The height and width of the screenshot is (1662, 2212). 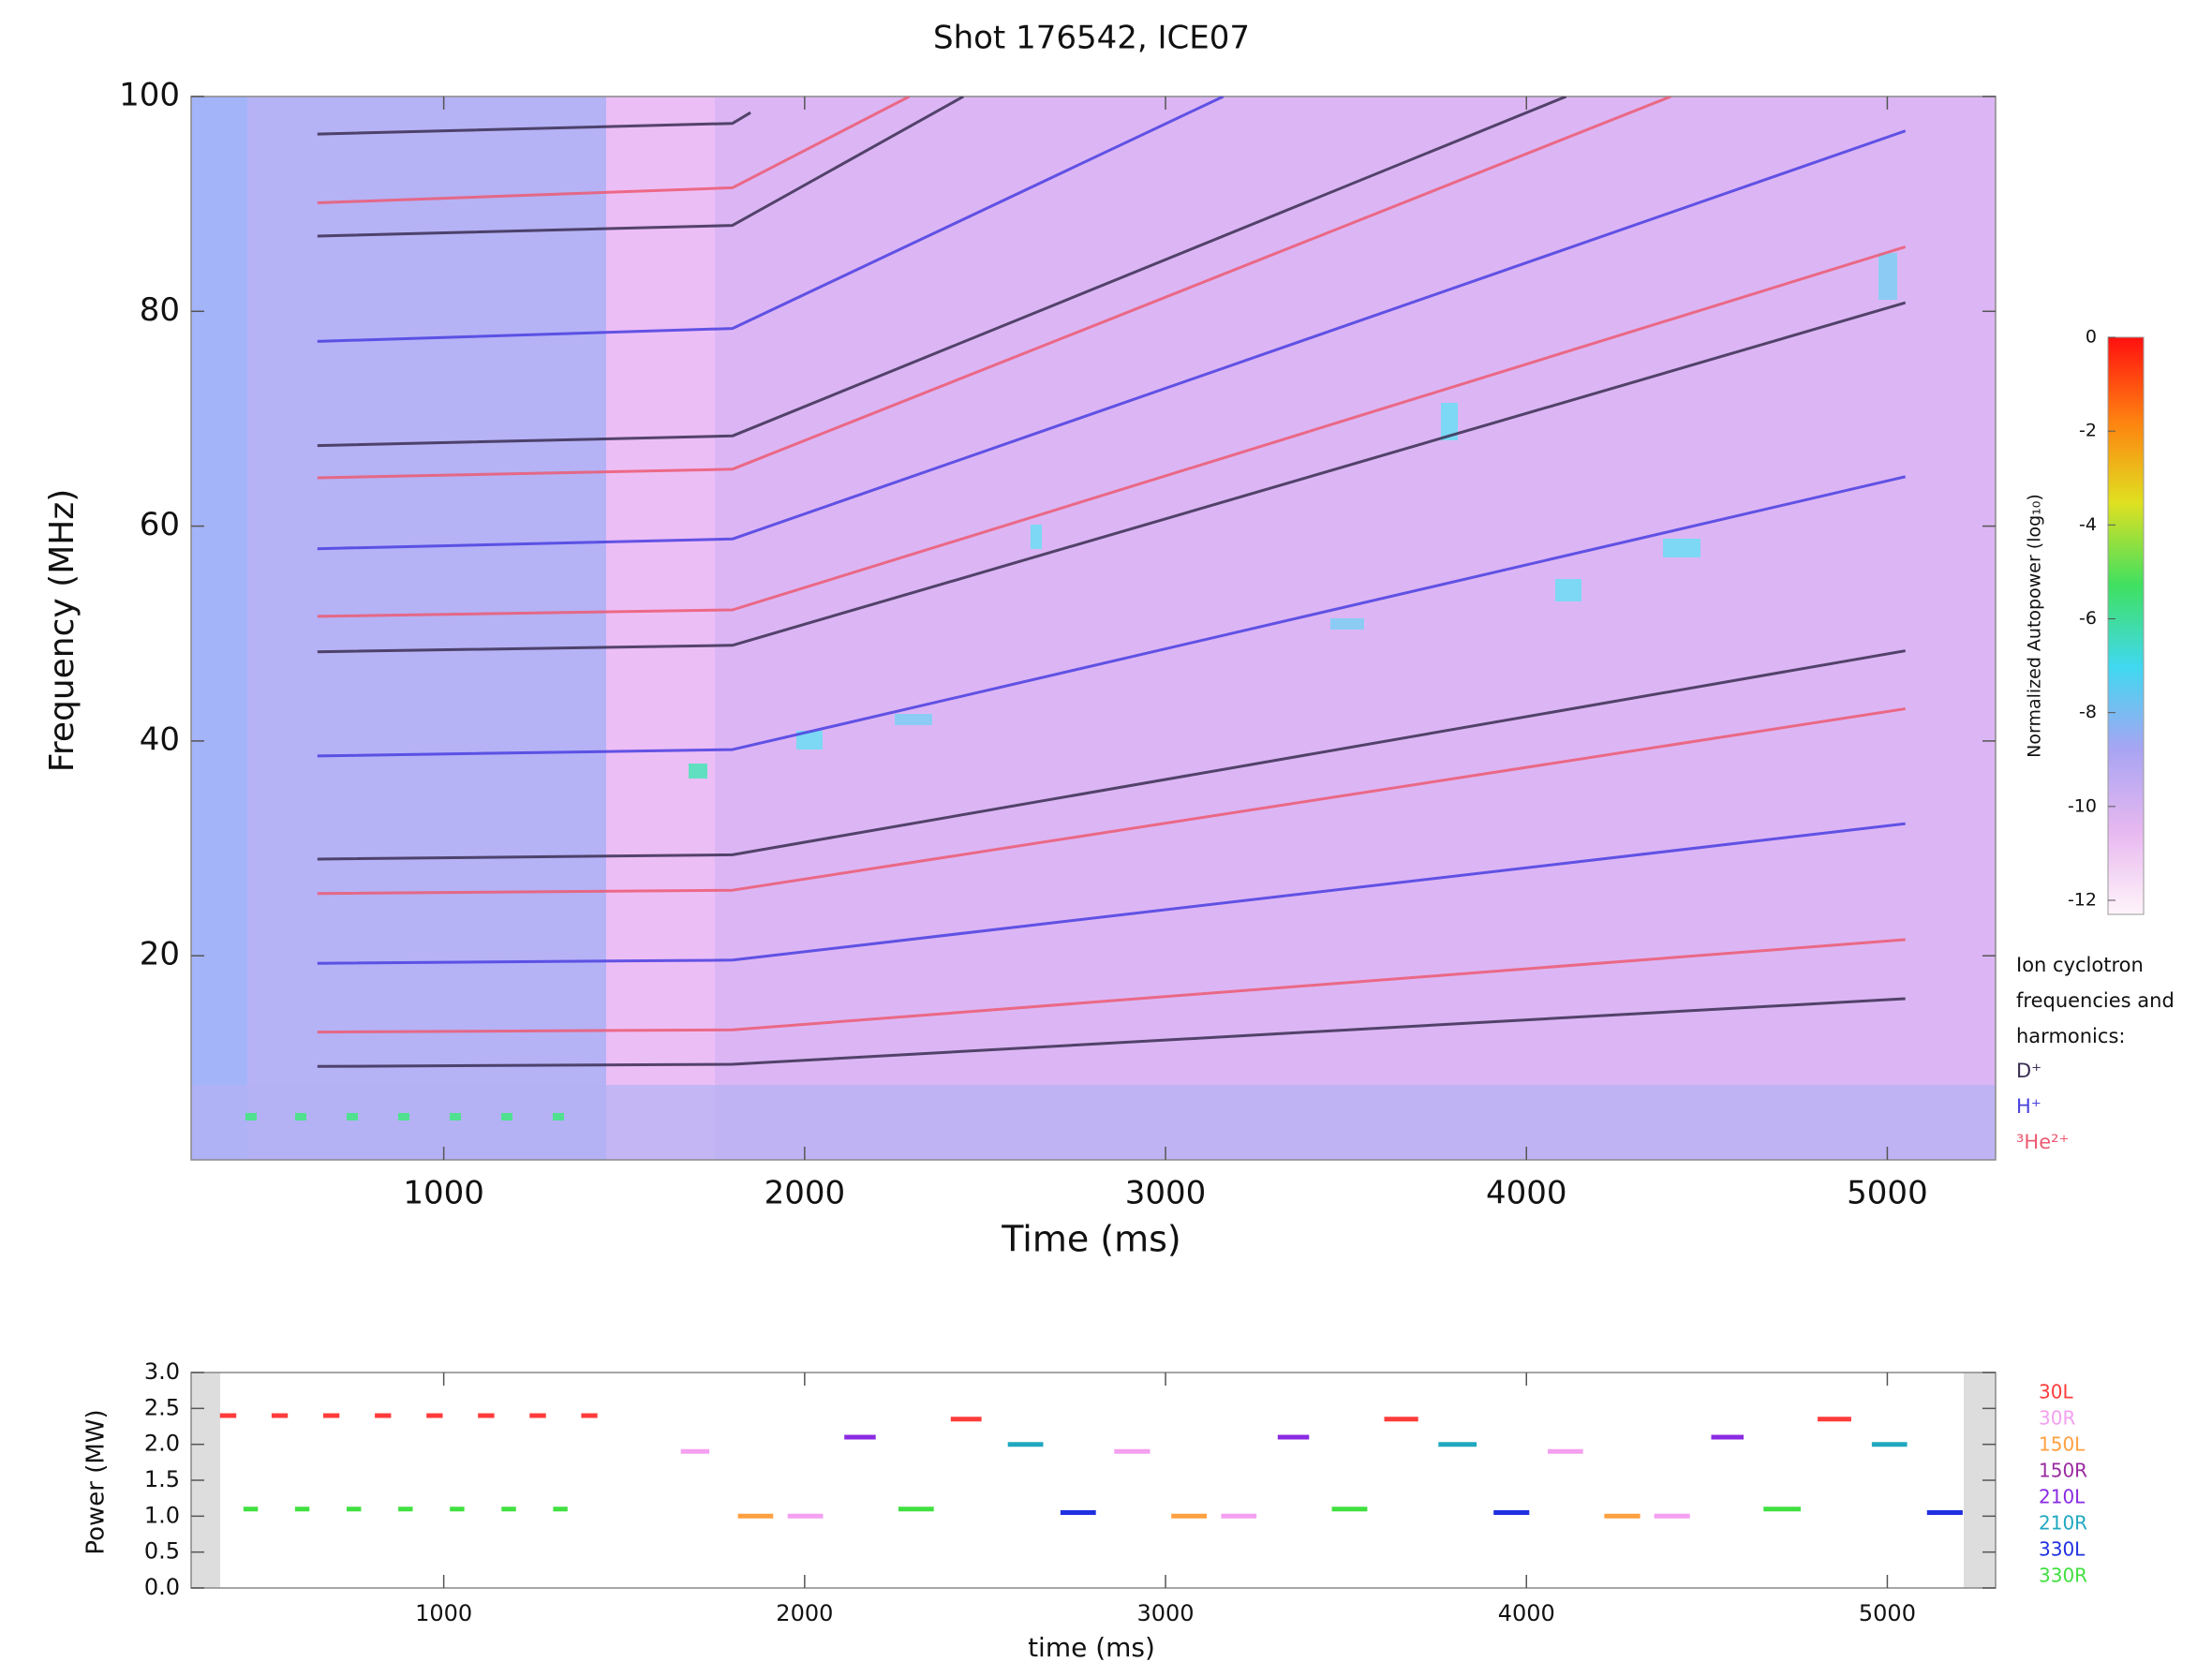 I want to click on y-tick-label: 1.5, so click(x=162, y=1479).